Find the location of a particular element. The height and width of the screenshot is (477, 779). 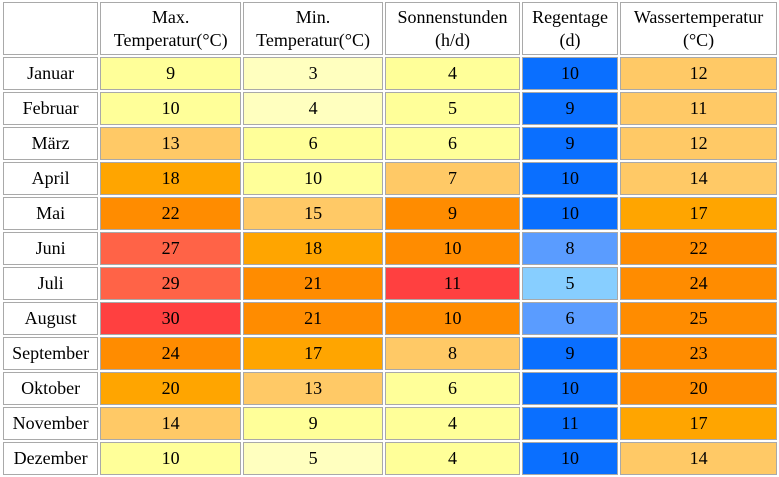

header-line2: (d) is located at coordinates (570, 39).